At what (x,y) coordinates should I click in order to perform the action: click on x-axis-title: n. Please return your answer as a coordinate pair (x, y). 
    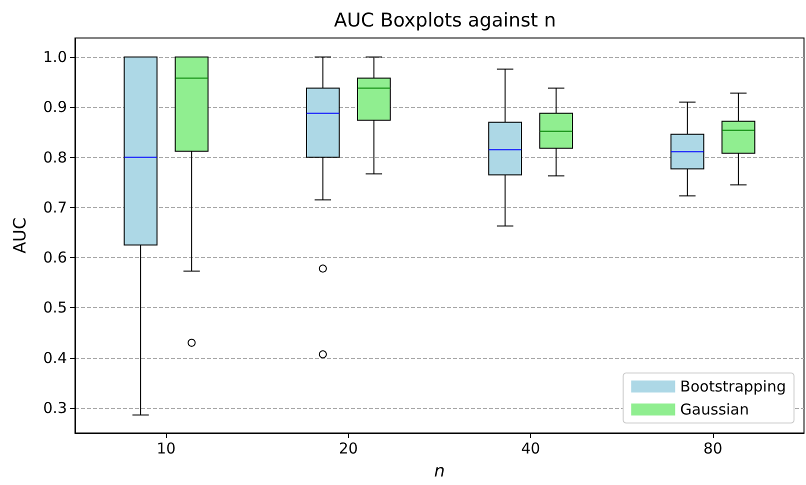
    Looking at the image, I should click on (439, 472).